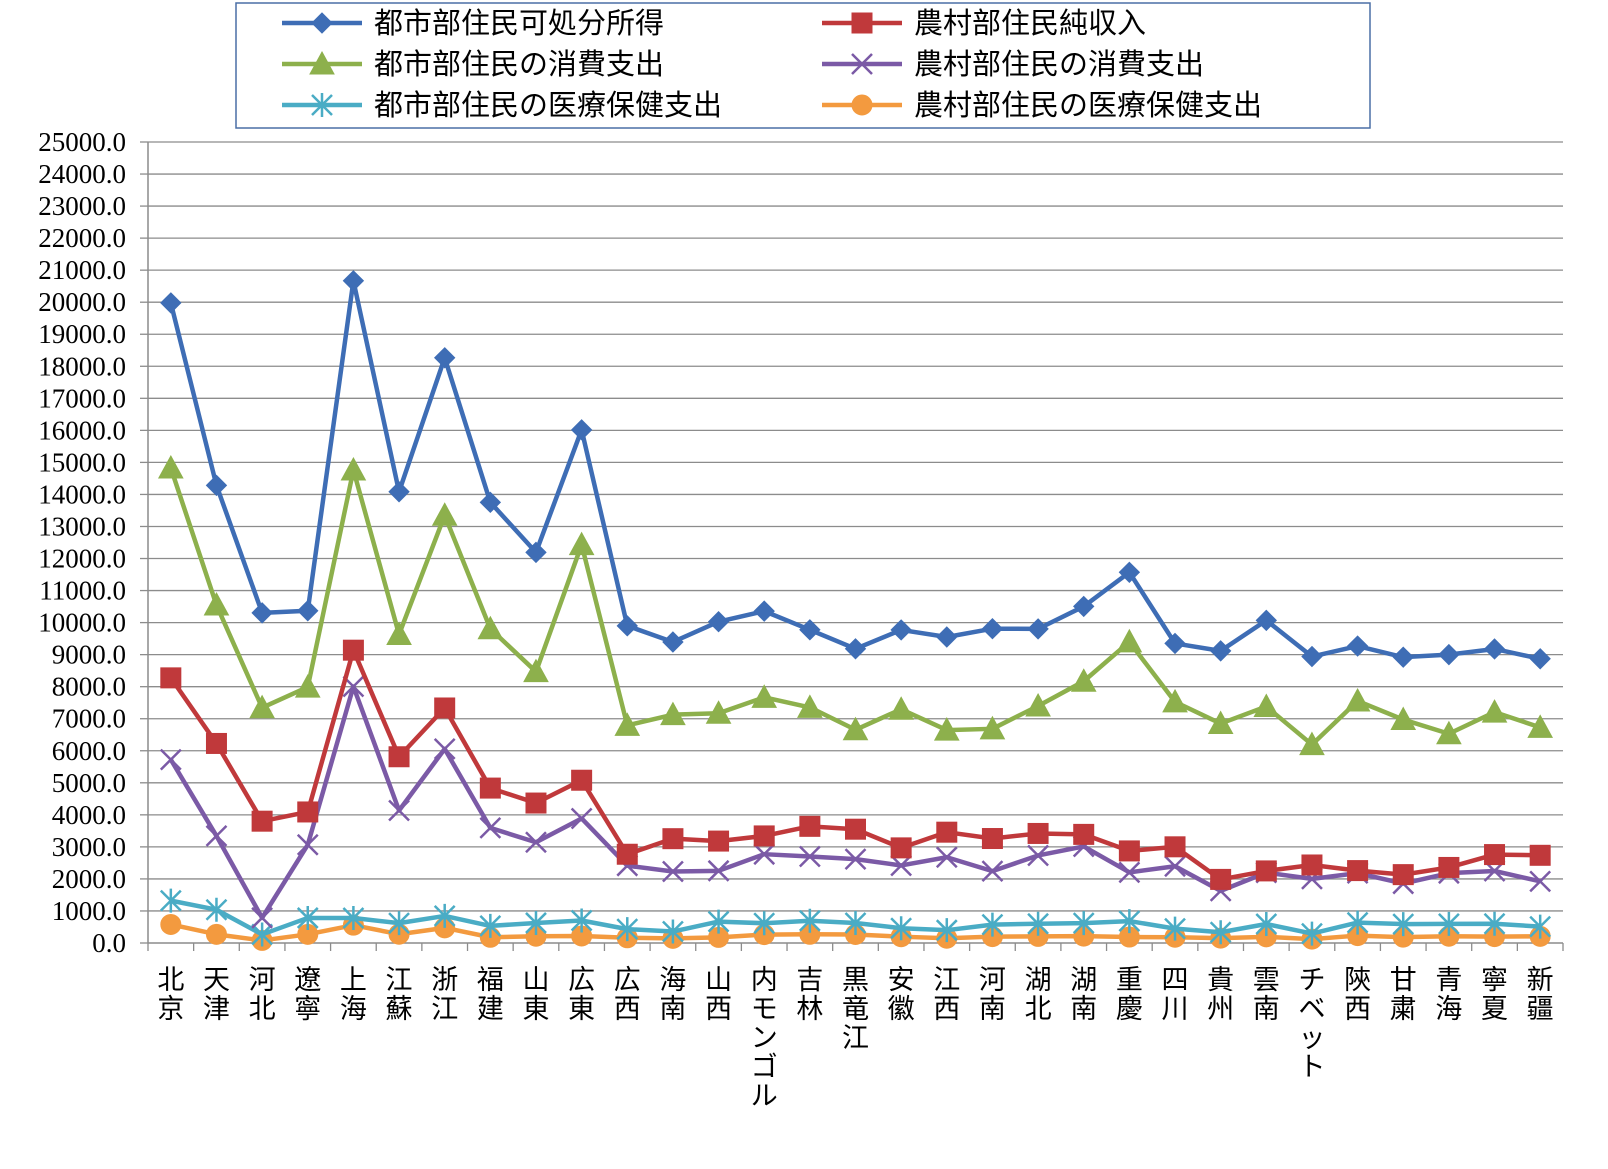 This screenshot has width=1608, height=1169. Describe the element at coordinates (1403, 995) in the screenshot. I see `x-tick-label: 甘粛` at that location.